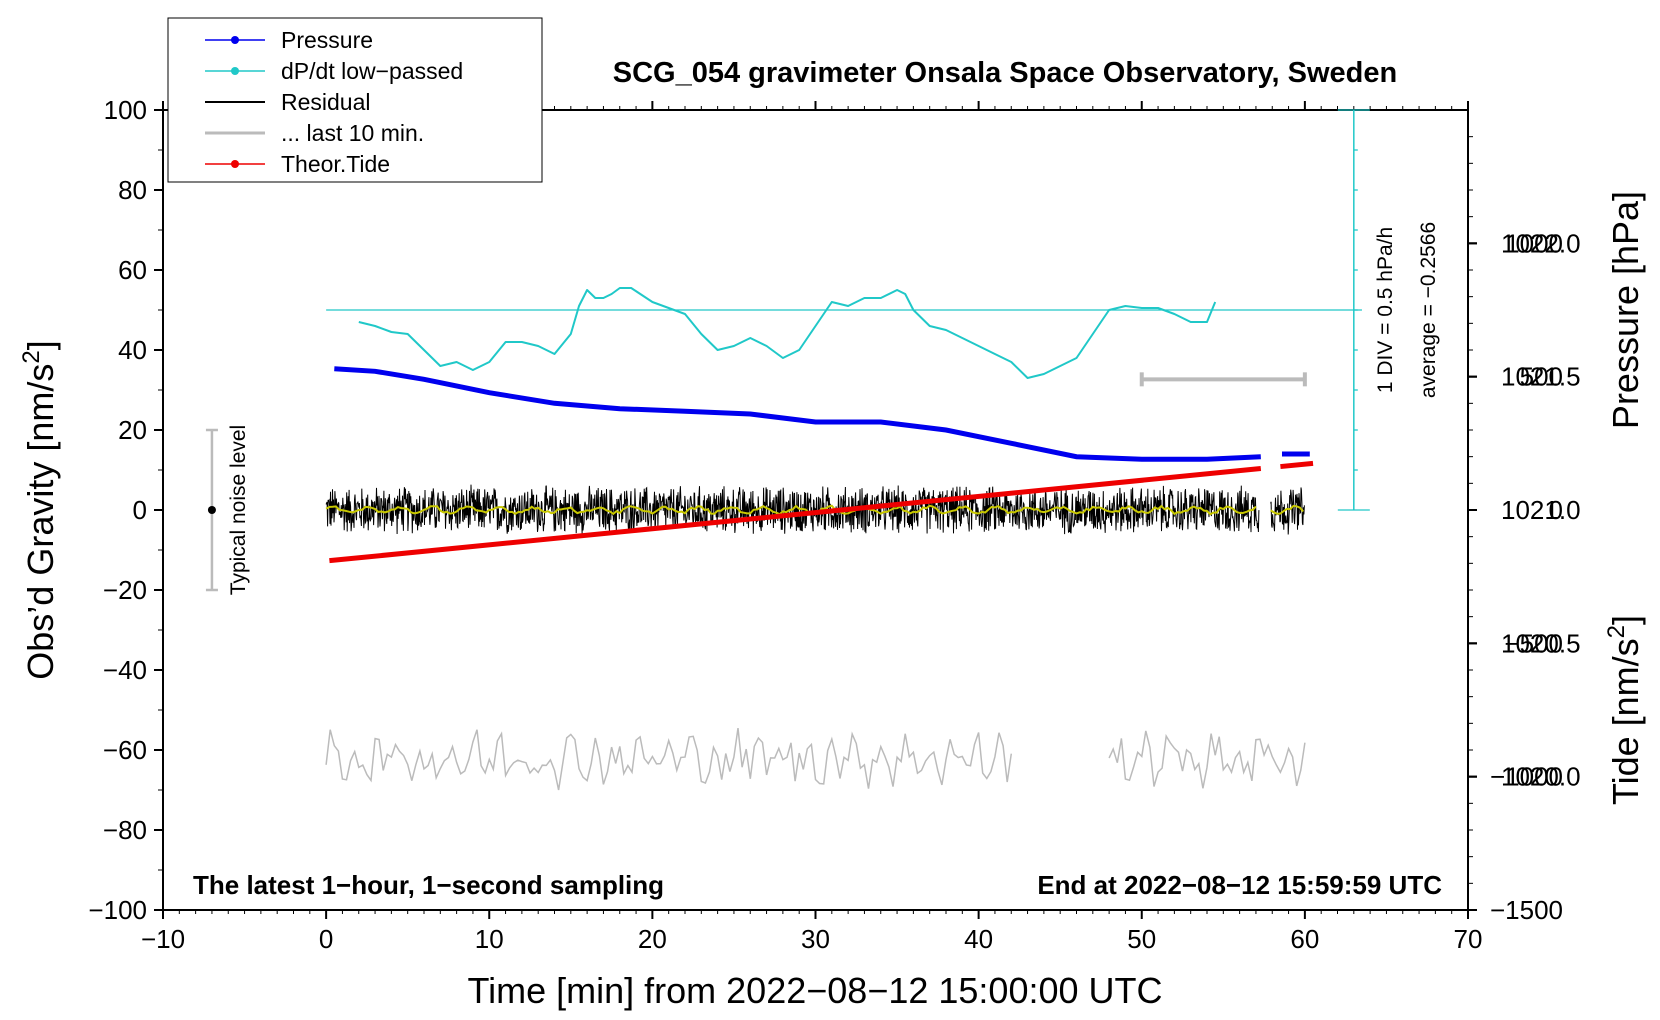  What do you see at coordinates (132, 190) in the screenshot?
I see `y-left-tick-label: 80` at bounding box center [132, 190].